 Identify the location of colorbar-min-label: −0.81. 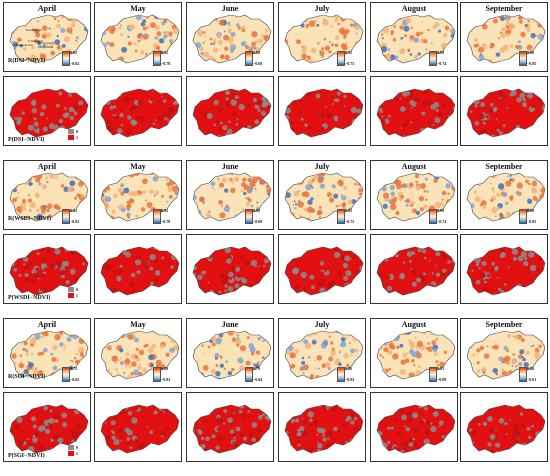
(532, 379).